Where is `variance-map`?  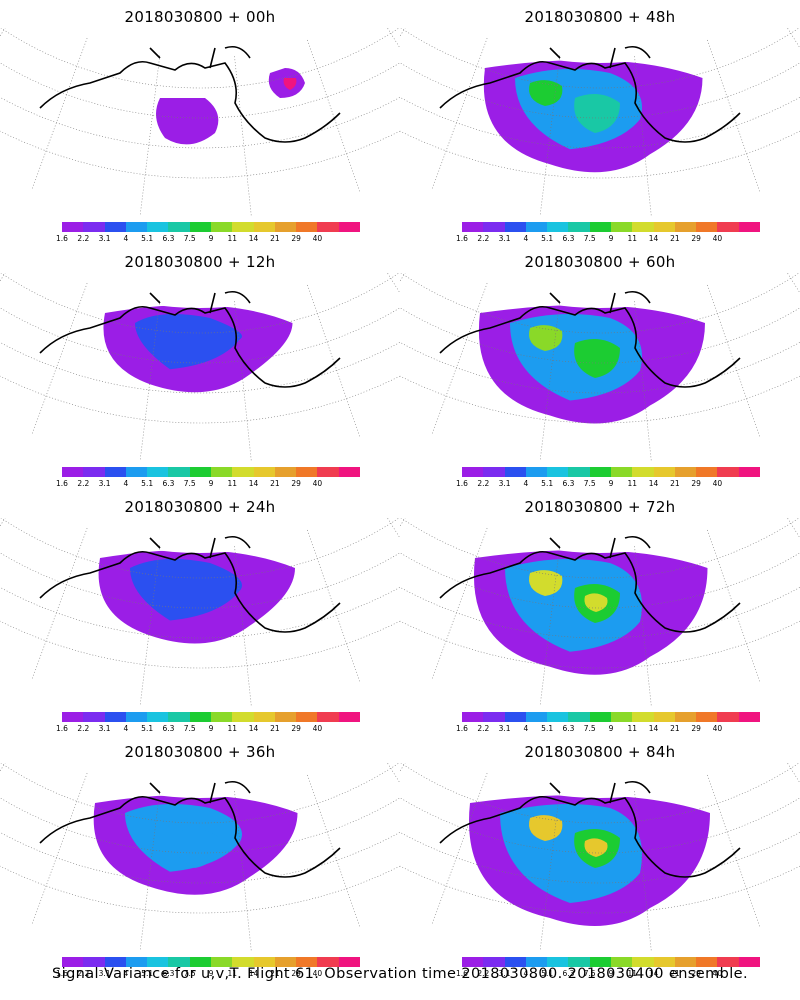
variance-map is located at coordinates (600, 612).